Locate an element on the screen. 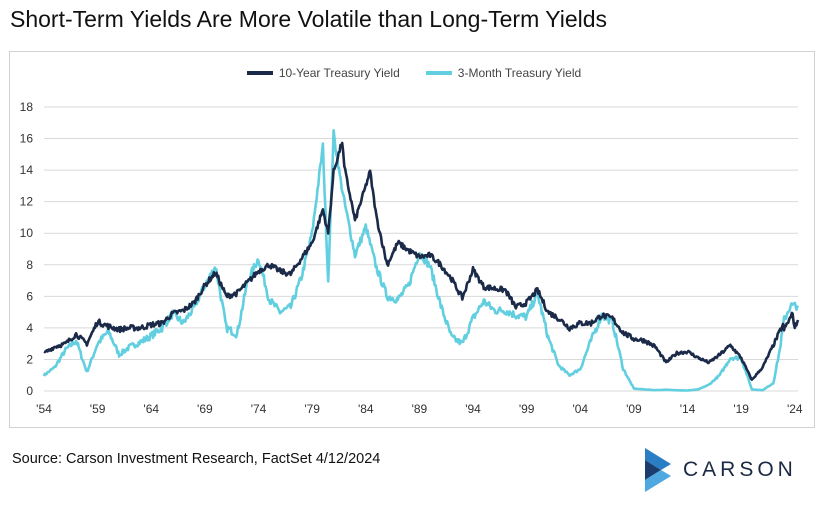 The image size is (828, 507). carson-logo: CARSON is located at coordinates (721, 470).